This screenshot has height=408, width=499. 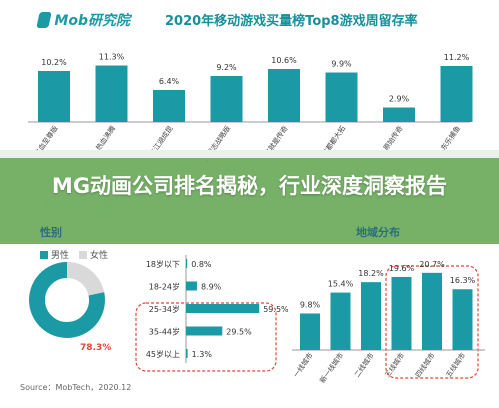 What do you see at coordinates (239, 332) in the screenshot?
I see `age-value-label: 29.5%` at bounding box center [239, 332].